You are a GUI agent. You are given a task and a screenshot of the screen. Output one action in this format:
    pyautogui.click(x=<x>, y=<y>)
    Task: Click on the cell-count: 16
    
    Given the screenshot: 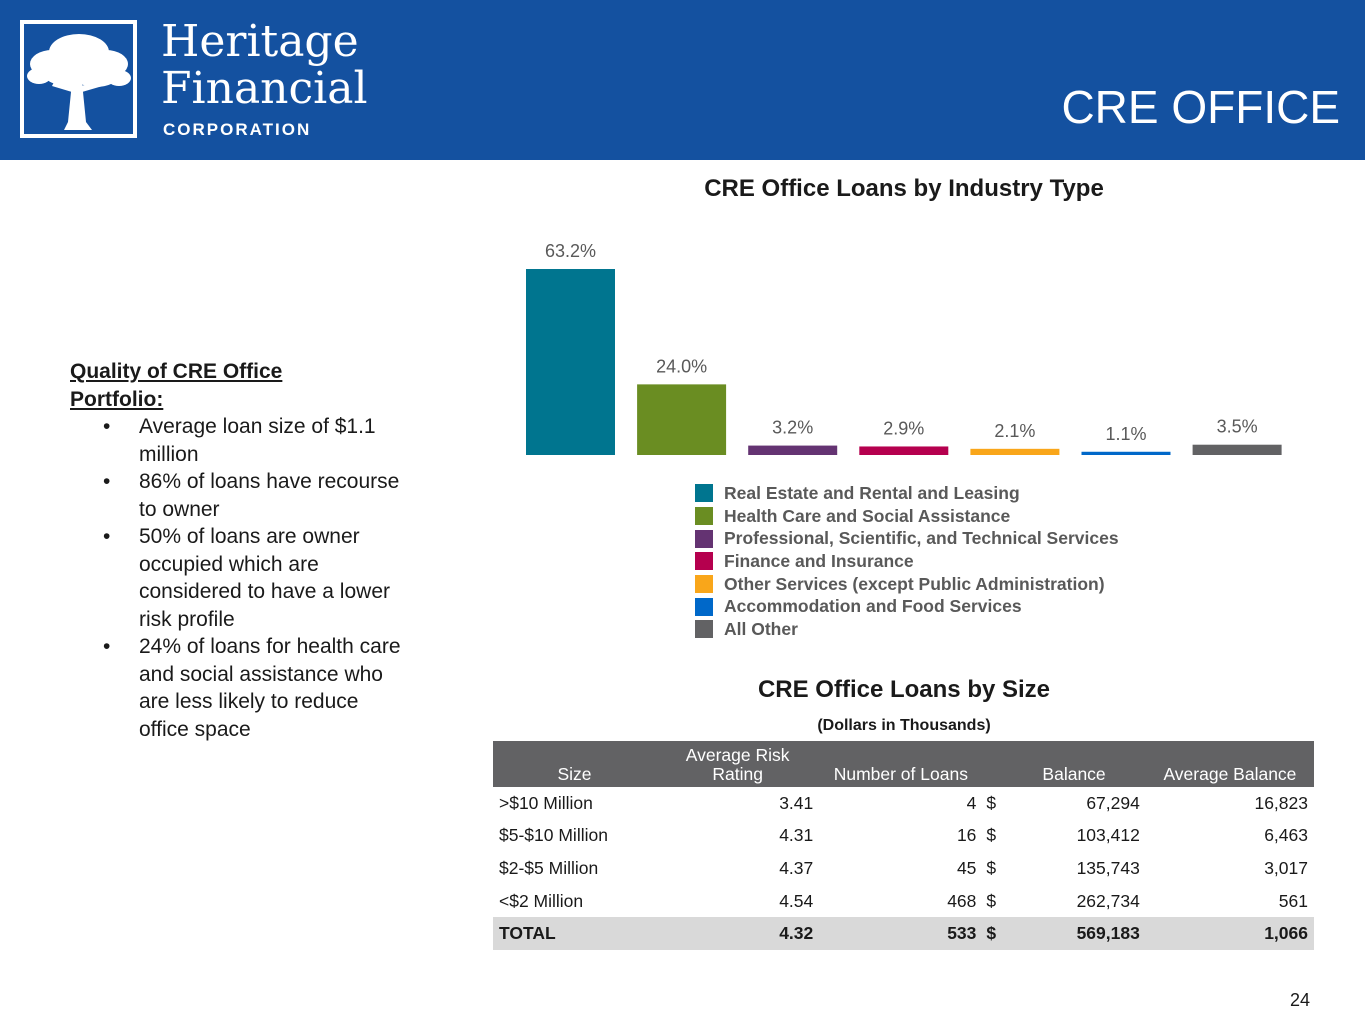 What is the action you would take?
    pyautogui.click(x=966, y=835)
    